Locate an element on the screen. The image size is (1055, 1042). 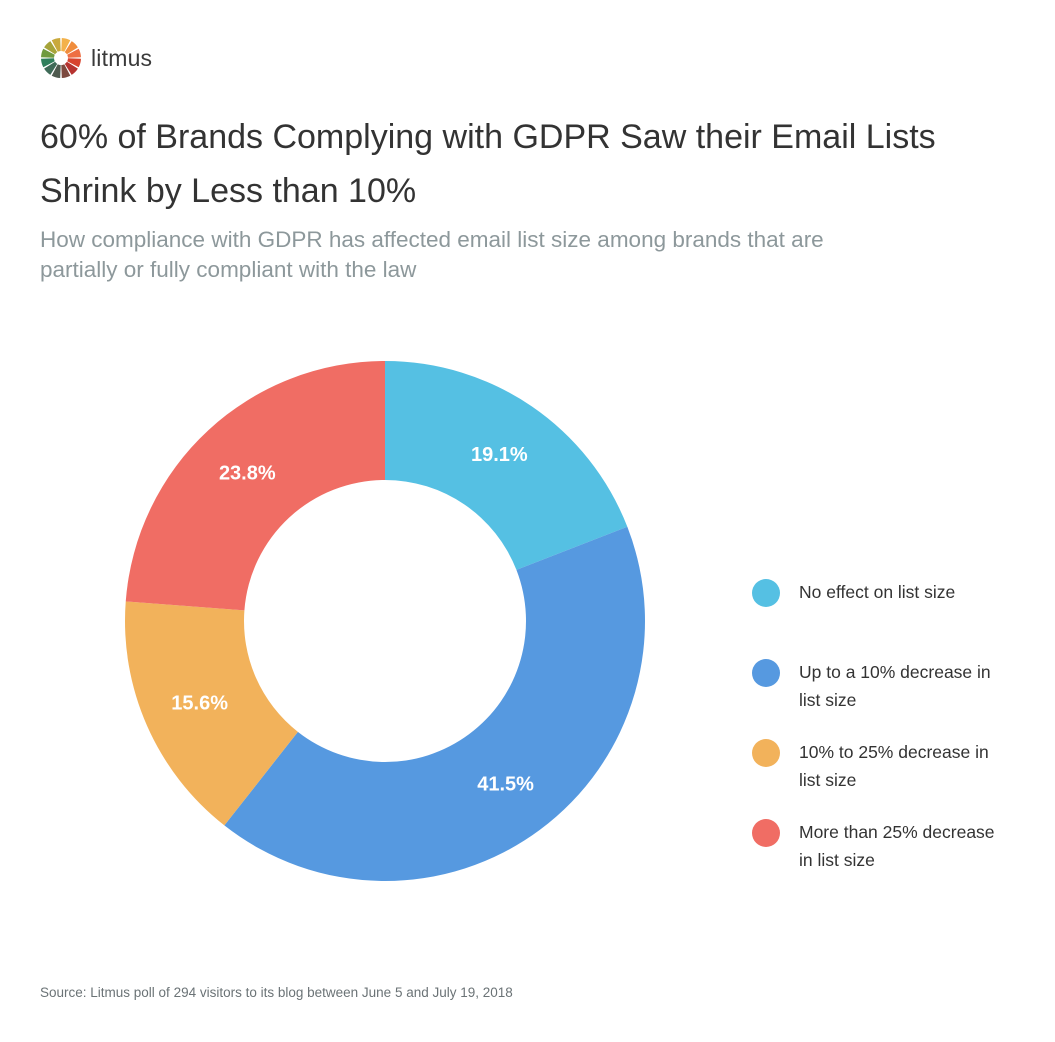
slice-data-label: 15.6% is located at coordinates (199, 704).